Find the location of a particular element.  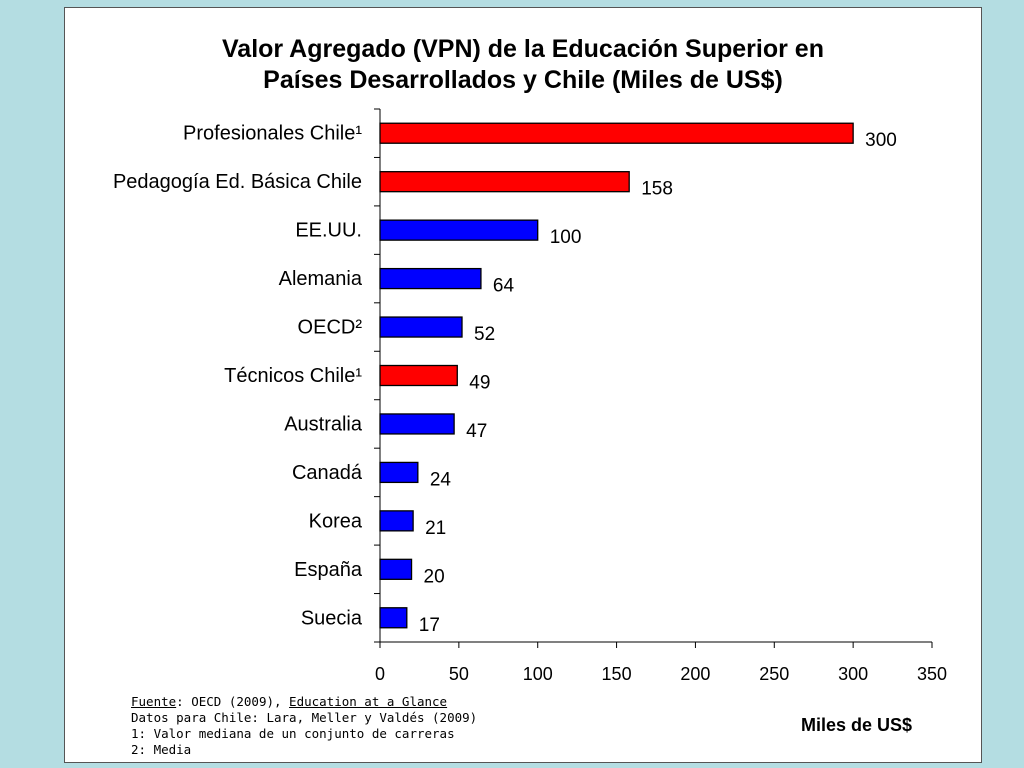

category-label: España is located at coordinates (328, 570).